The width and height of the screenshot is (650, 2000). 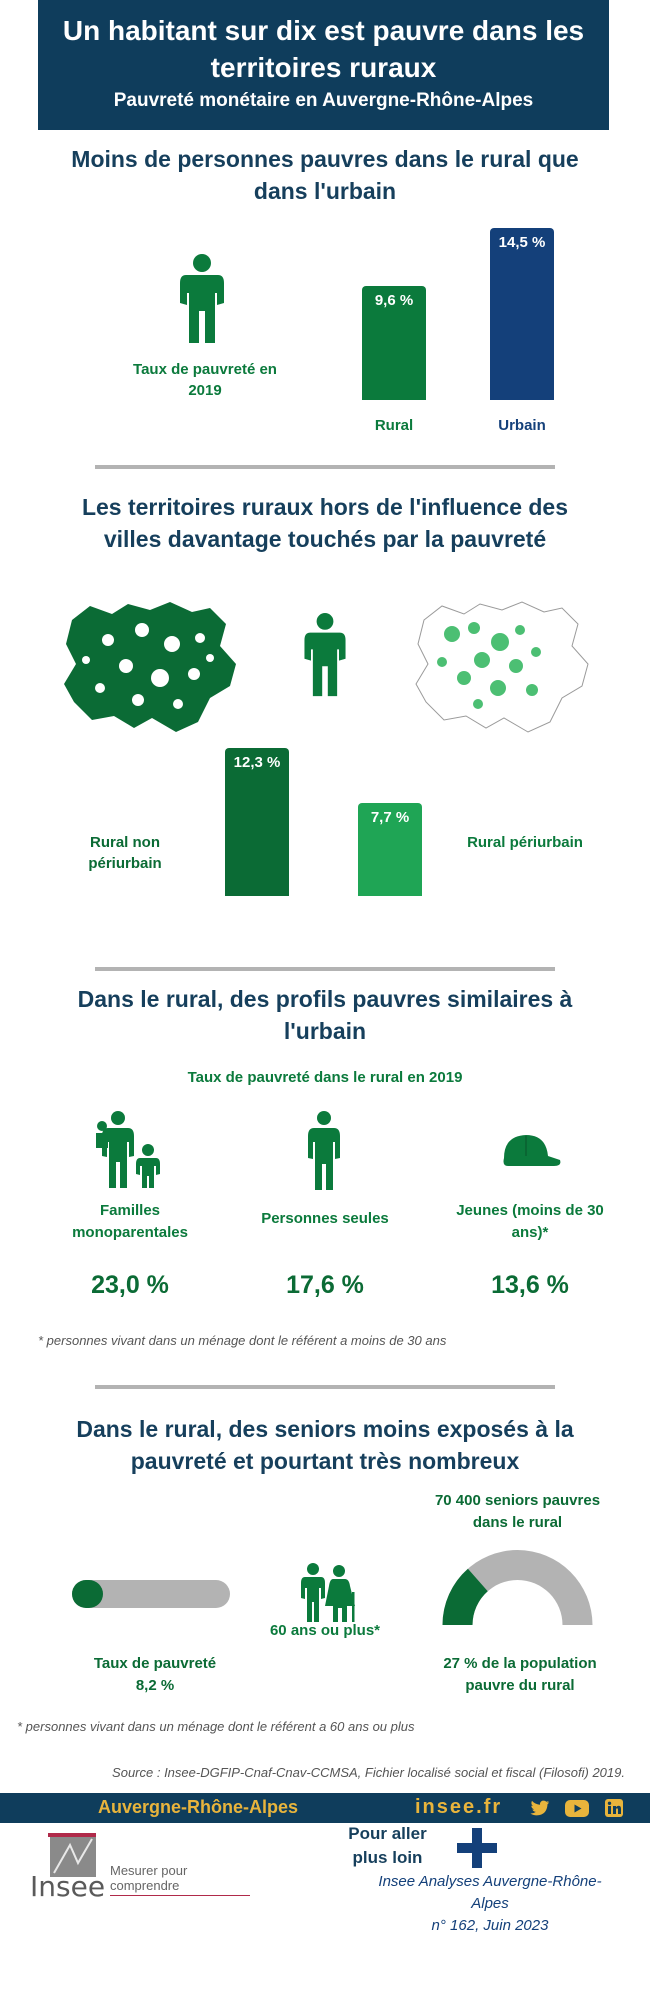 What do you see at coordinates (525, 842) in the screenshot?
I see `section2-right-label: Rural périurbain` at bounding box center [525, 842].